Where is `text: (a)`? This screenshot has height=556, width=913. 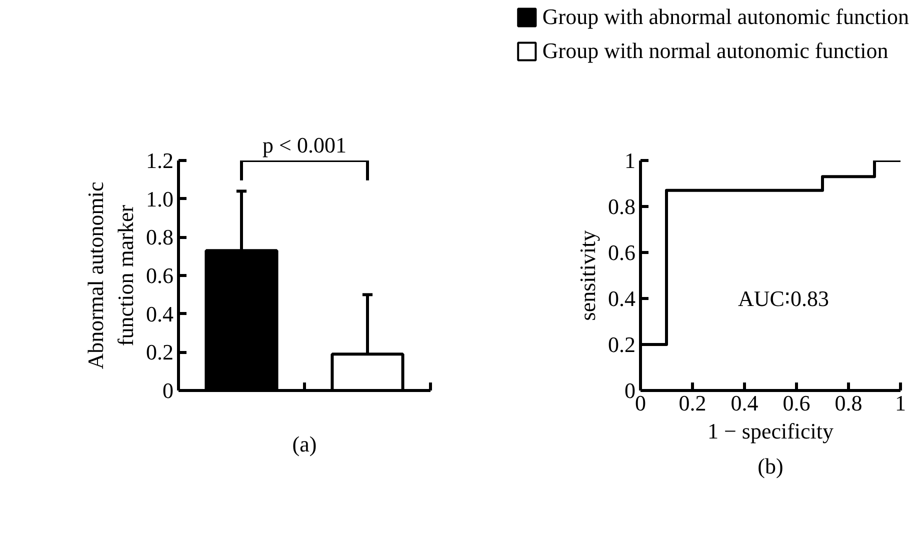
text: (a) is located at coordinates (304, 444).